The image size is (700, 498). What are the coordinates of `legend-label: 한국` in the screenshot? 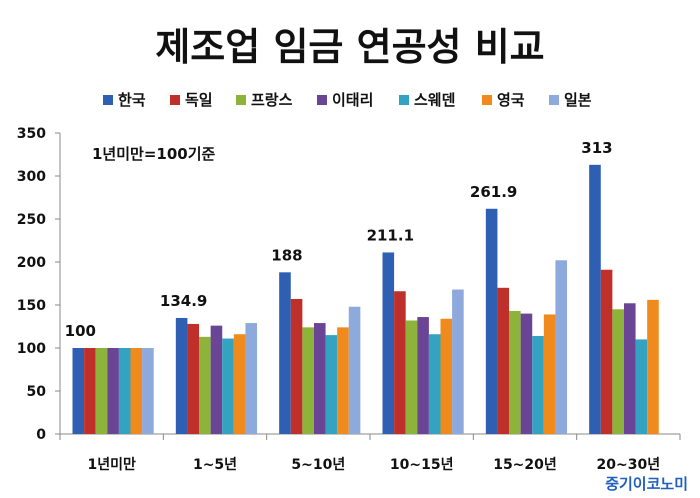 It's located at (132, 100).